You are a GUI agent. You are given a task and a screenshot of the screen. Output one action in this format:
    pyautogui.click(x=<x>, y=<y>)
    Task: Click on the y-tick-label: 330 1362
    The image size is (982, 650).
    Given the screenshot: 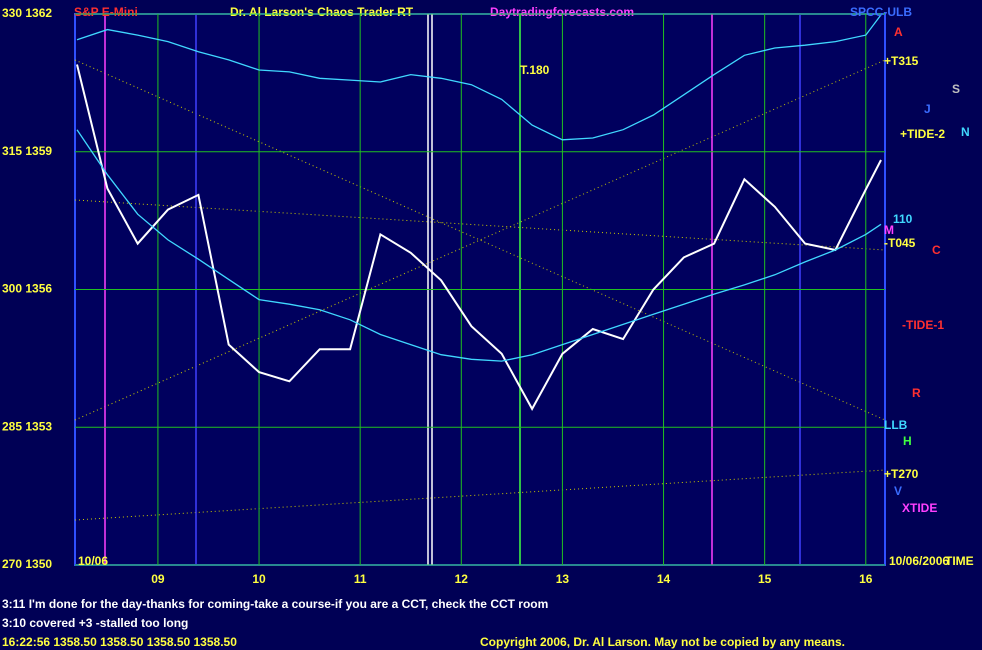 What is the action you would take?
    pyautogui.click(x=27, y=13)
    